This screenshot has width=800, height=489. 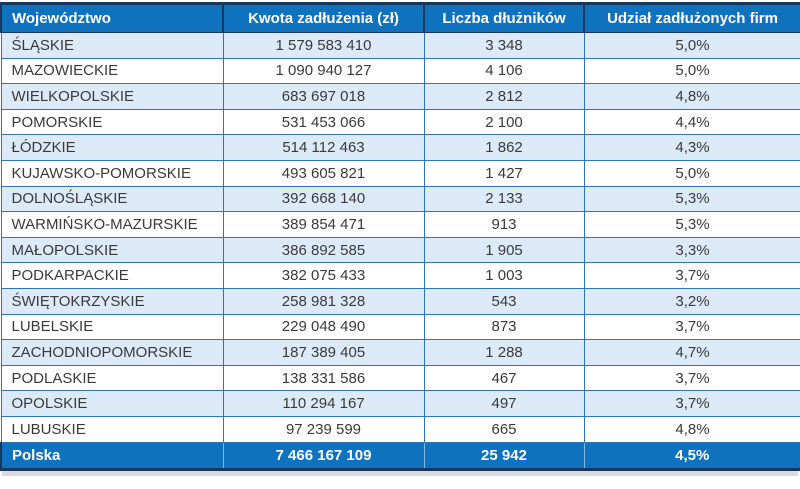 I want to click on share-percent: 4,3%, so click(x=691, y=147).